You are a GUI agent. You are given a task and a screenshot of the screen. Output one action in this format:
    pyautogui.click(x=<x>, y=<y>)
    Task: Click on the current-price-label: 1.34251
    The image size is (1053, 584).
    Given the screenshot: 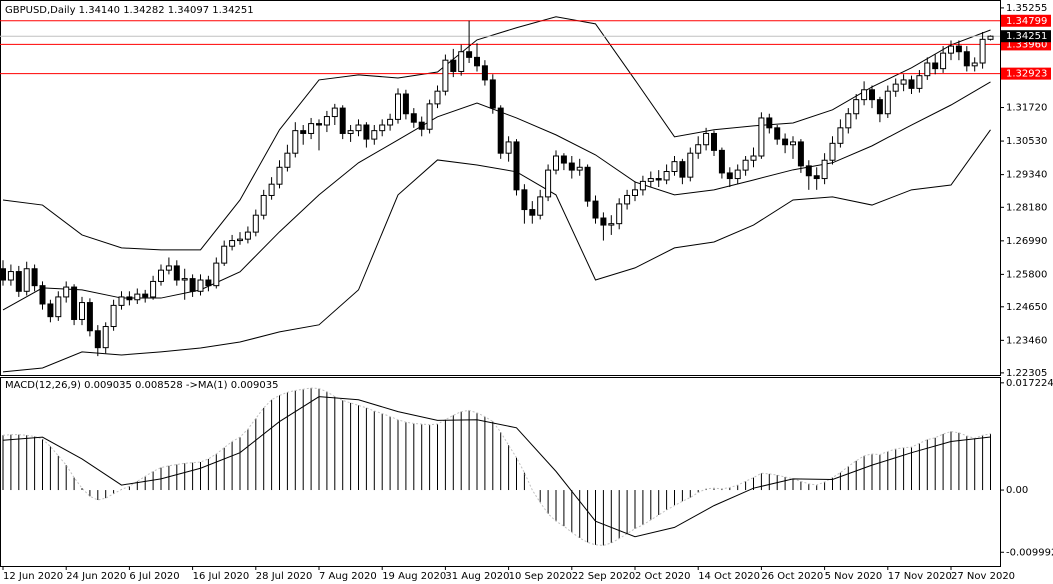 What is the action you would take?
    pyautogui.click(x=1026, y=36)
    